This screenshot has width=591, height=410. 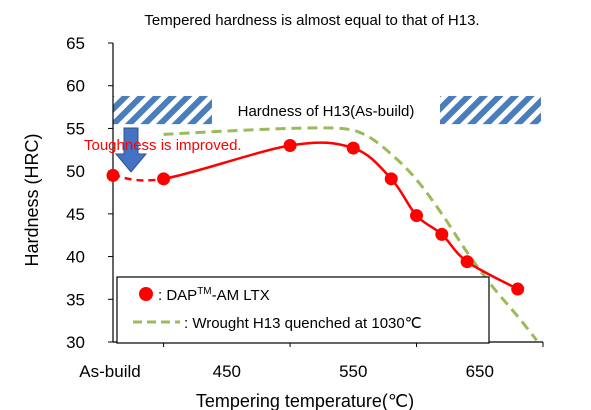 I want to click on y-tick-label: 50, so click(x=75, y=171).